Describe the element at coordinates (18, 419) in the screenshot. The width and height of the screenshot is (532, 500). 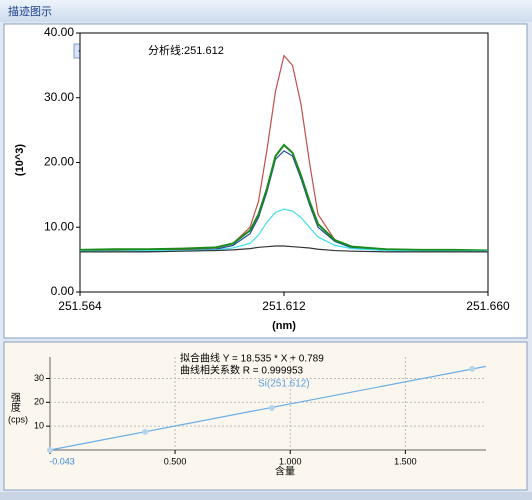
I see `y-axis-unit: (cps)` at that location.